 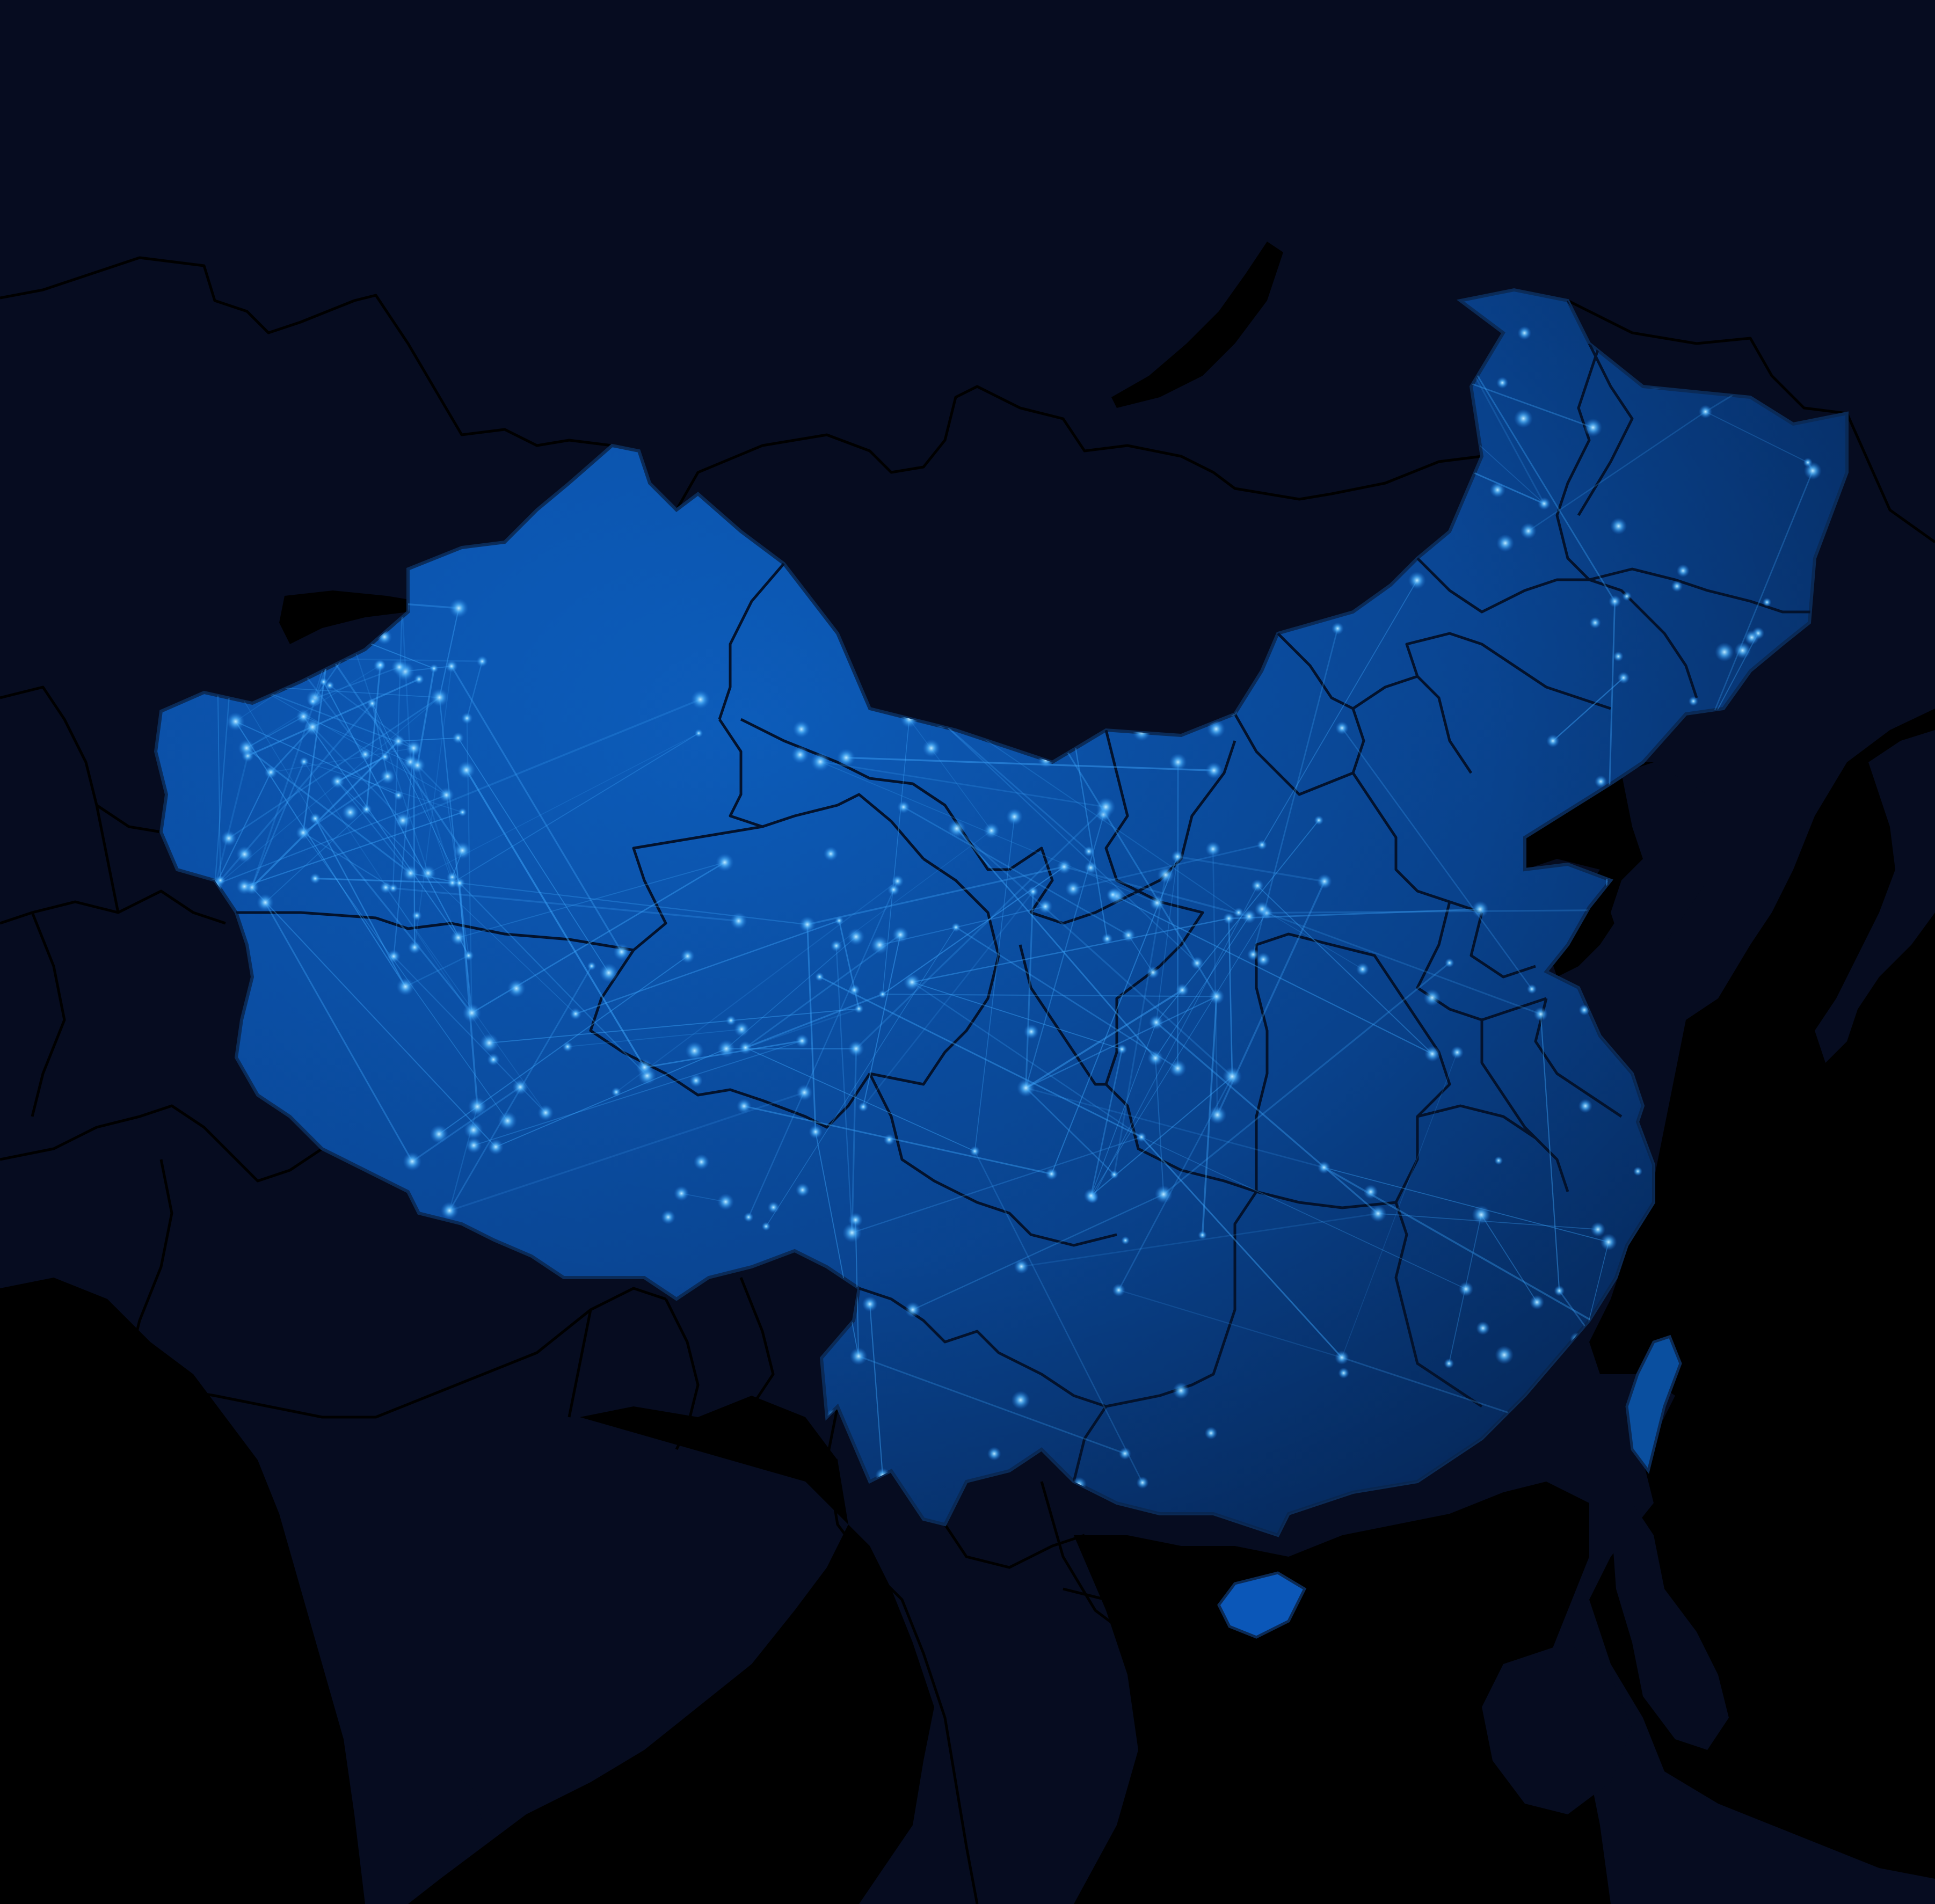 What do you see at coordinates (1875, 897) in the screenshot?
I see `japan` at bounding box center [1875, 897].